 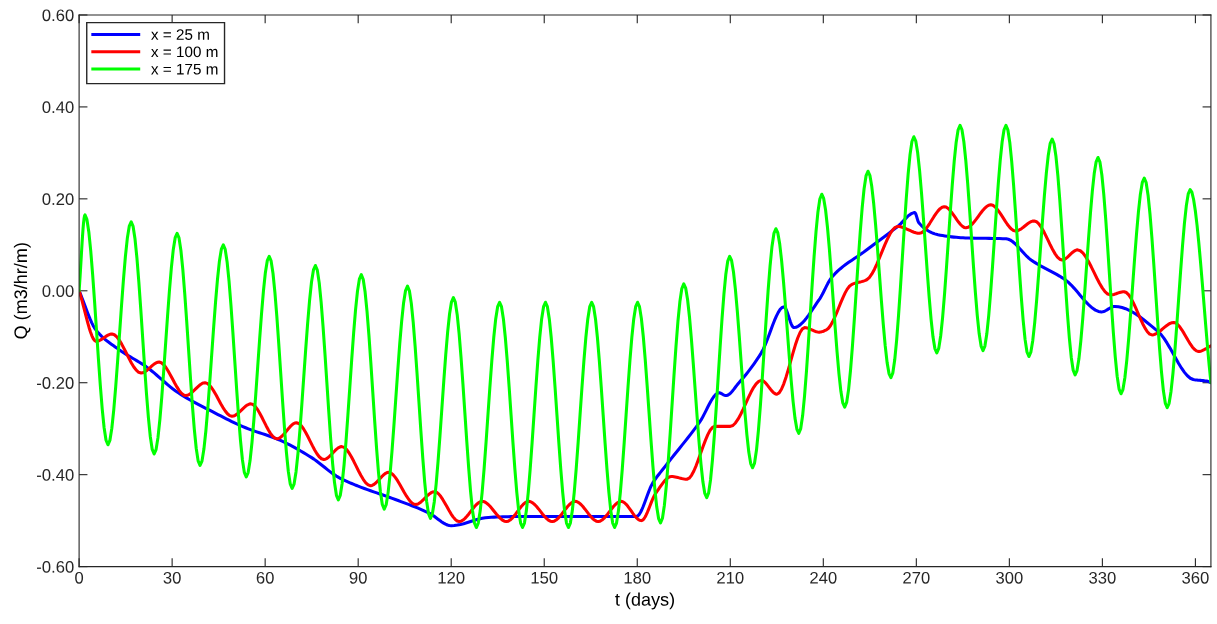 I want to click on x-tick-label: 270, so click(x=916, y=577).